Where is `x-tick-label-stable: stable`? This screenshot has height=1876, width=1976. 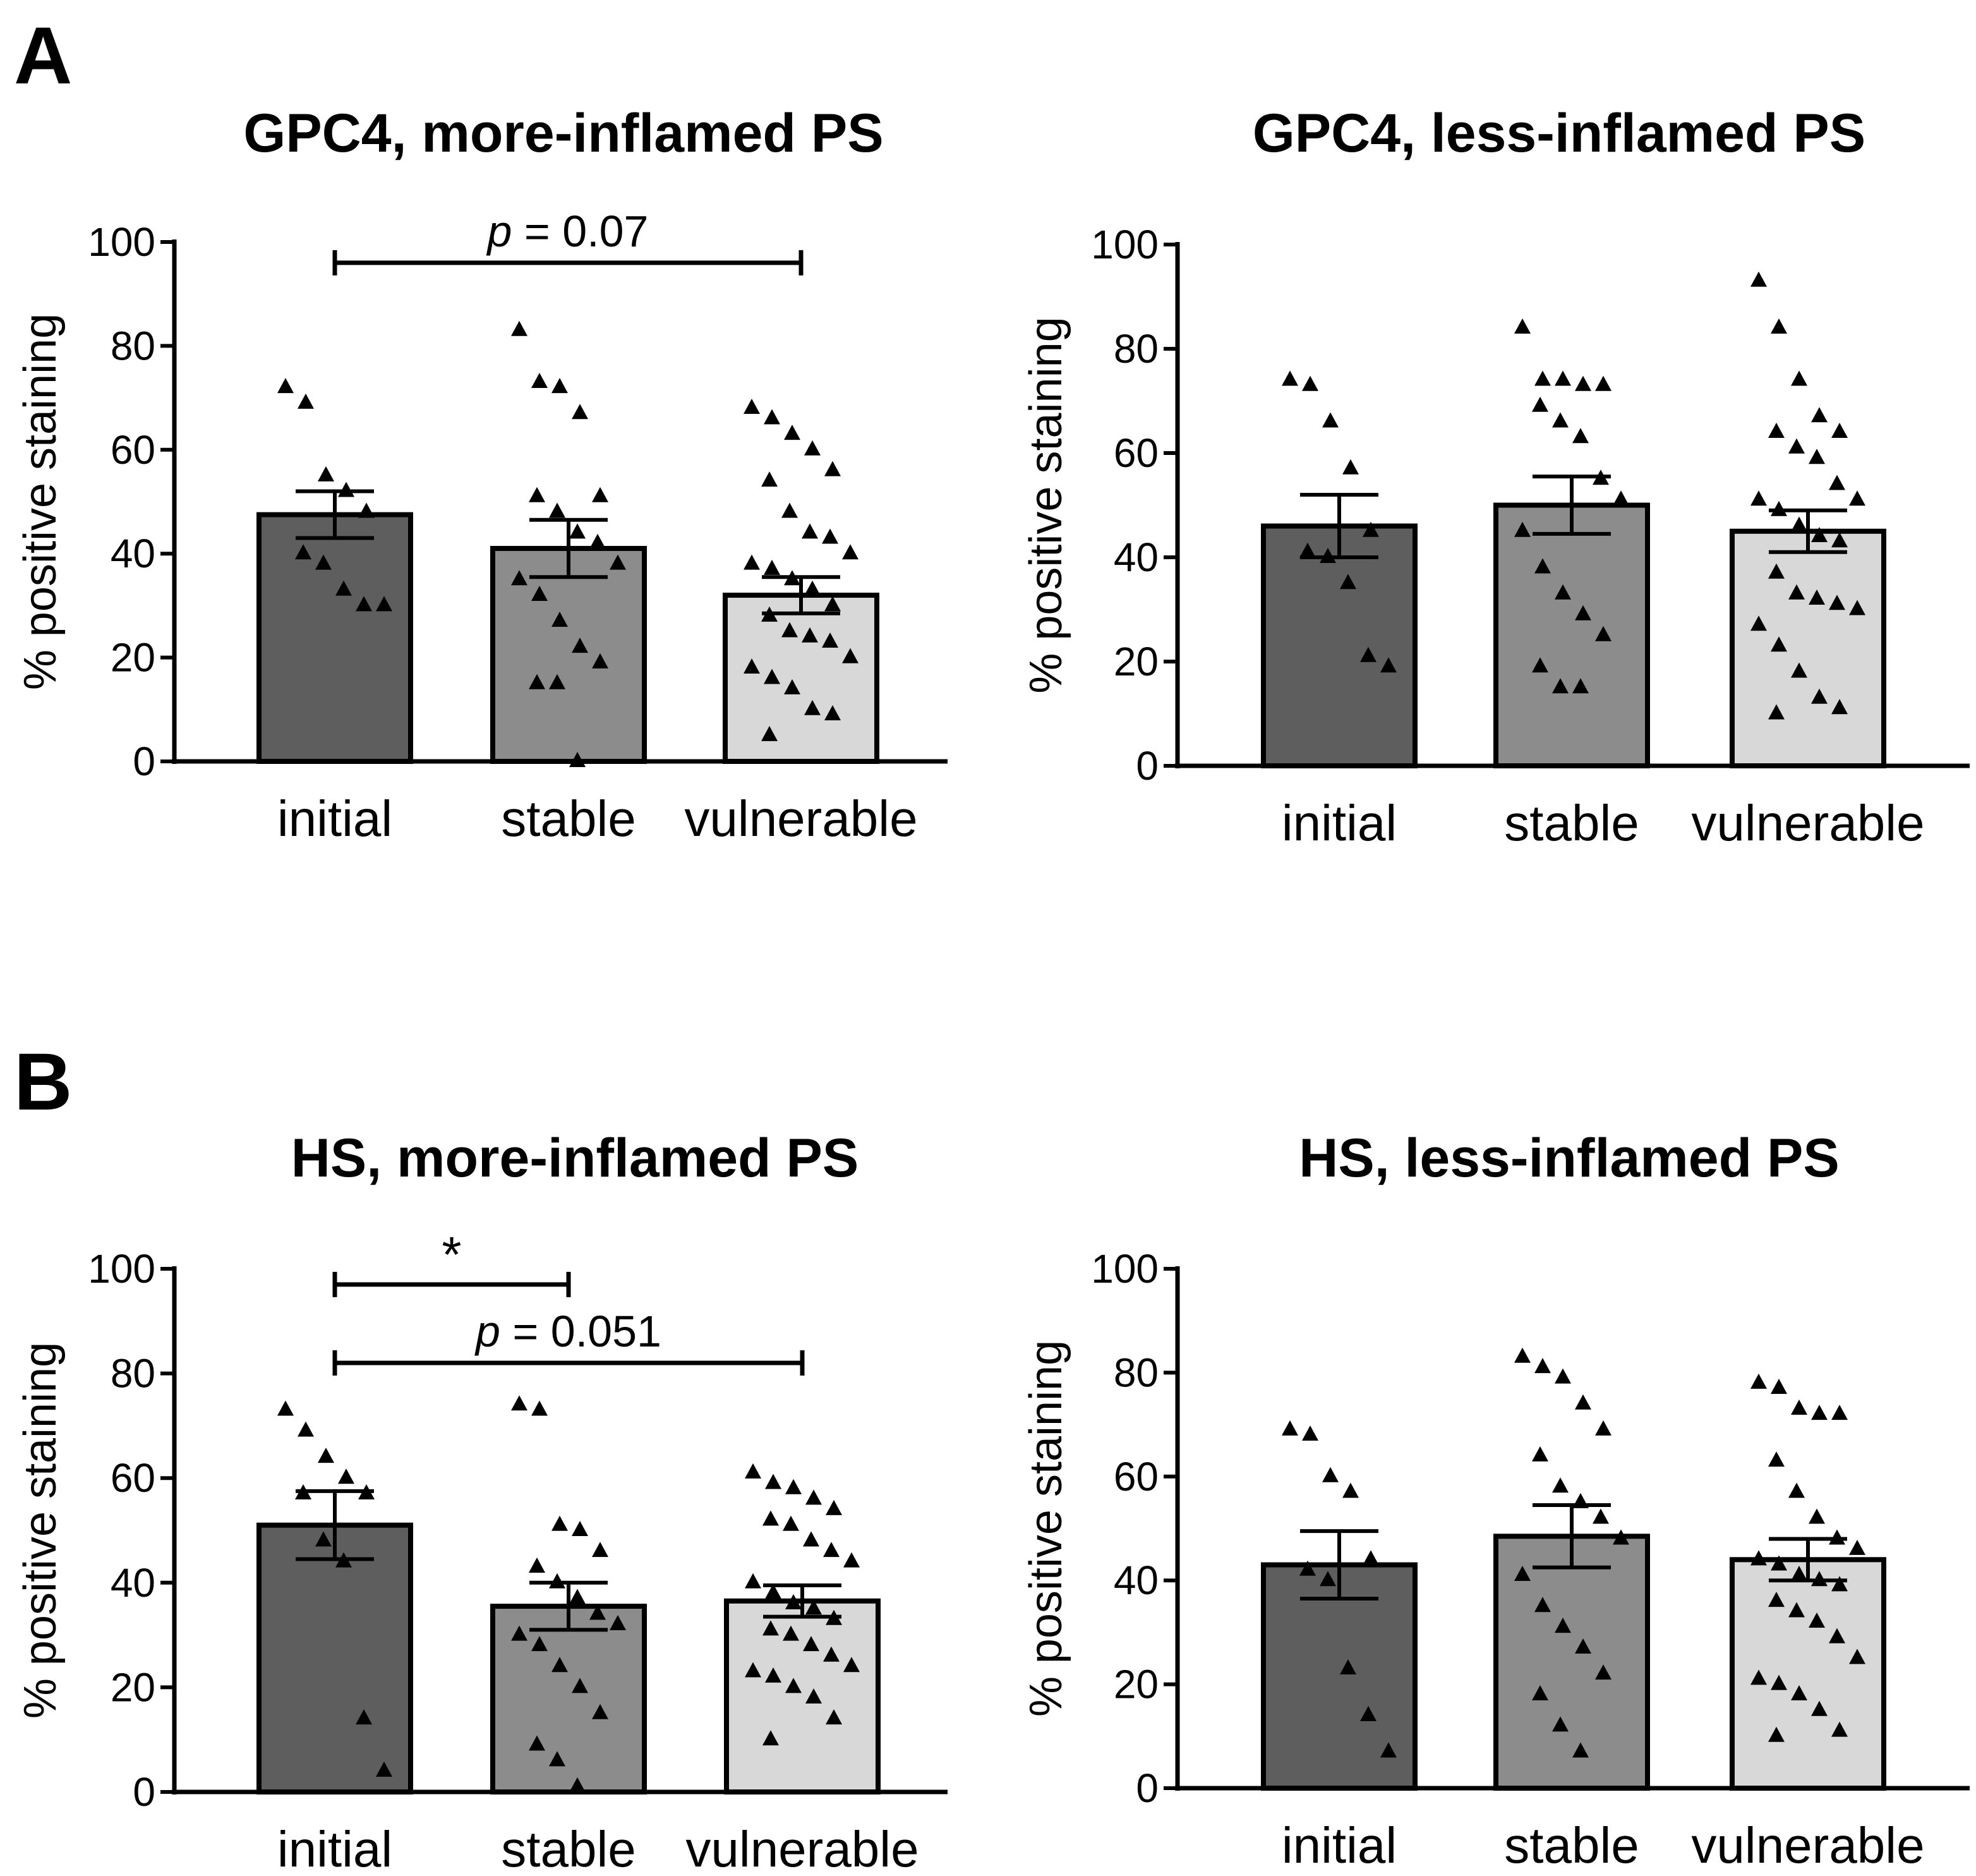 x-tick-label-stable: stable is located at coordinates (568, 1848).